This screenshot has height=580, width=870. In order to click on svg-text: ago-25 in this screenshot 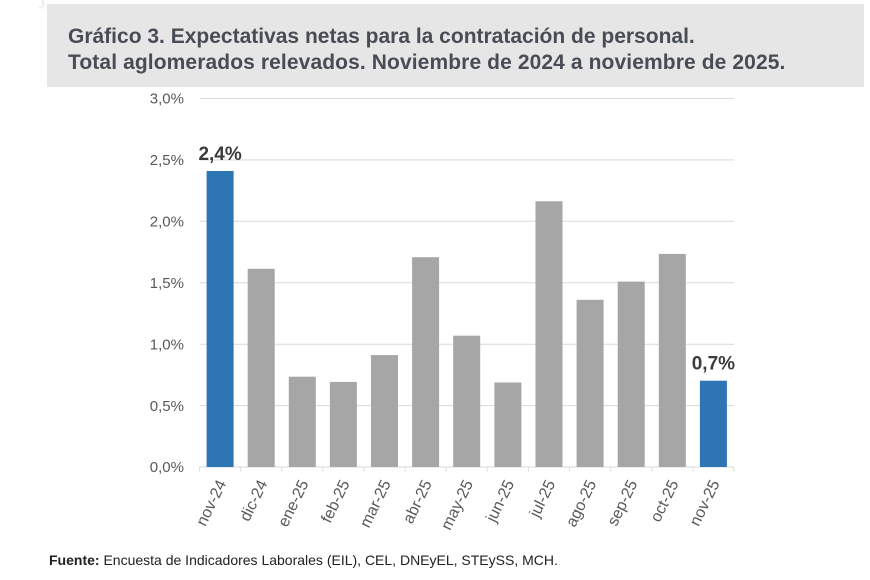, I will do `click(581, 503)`.